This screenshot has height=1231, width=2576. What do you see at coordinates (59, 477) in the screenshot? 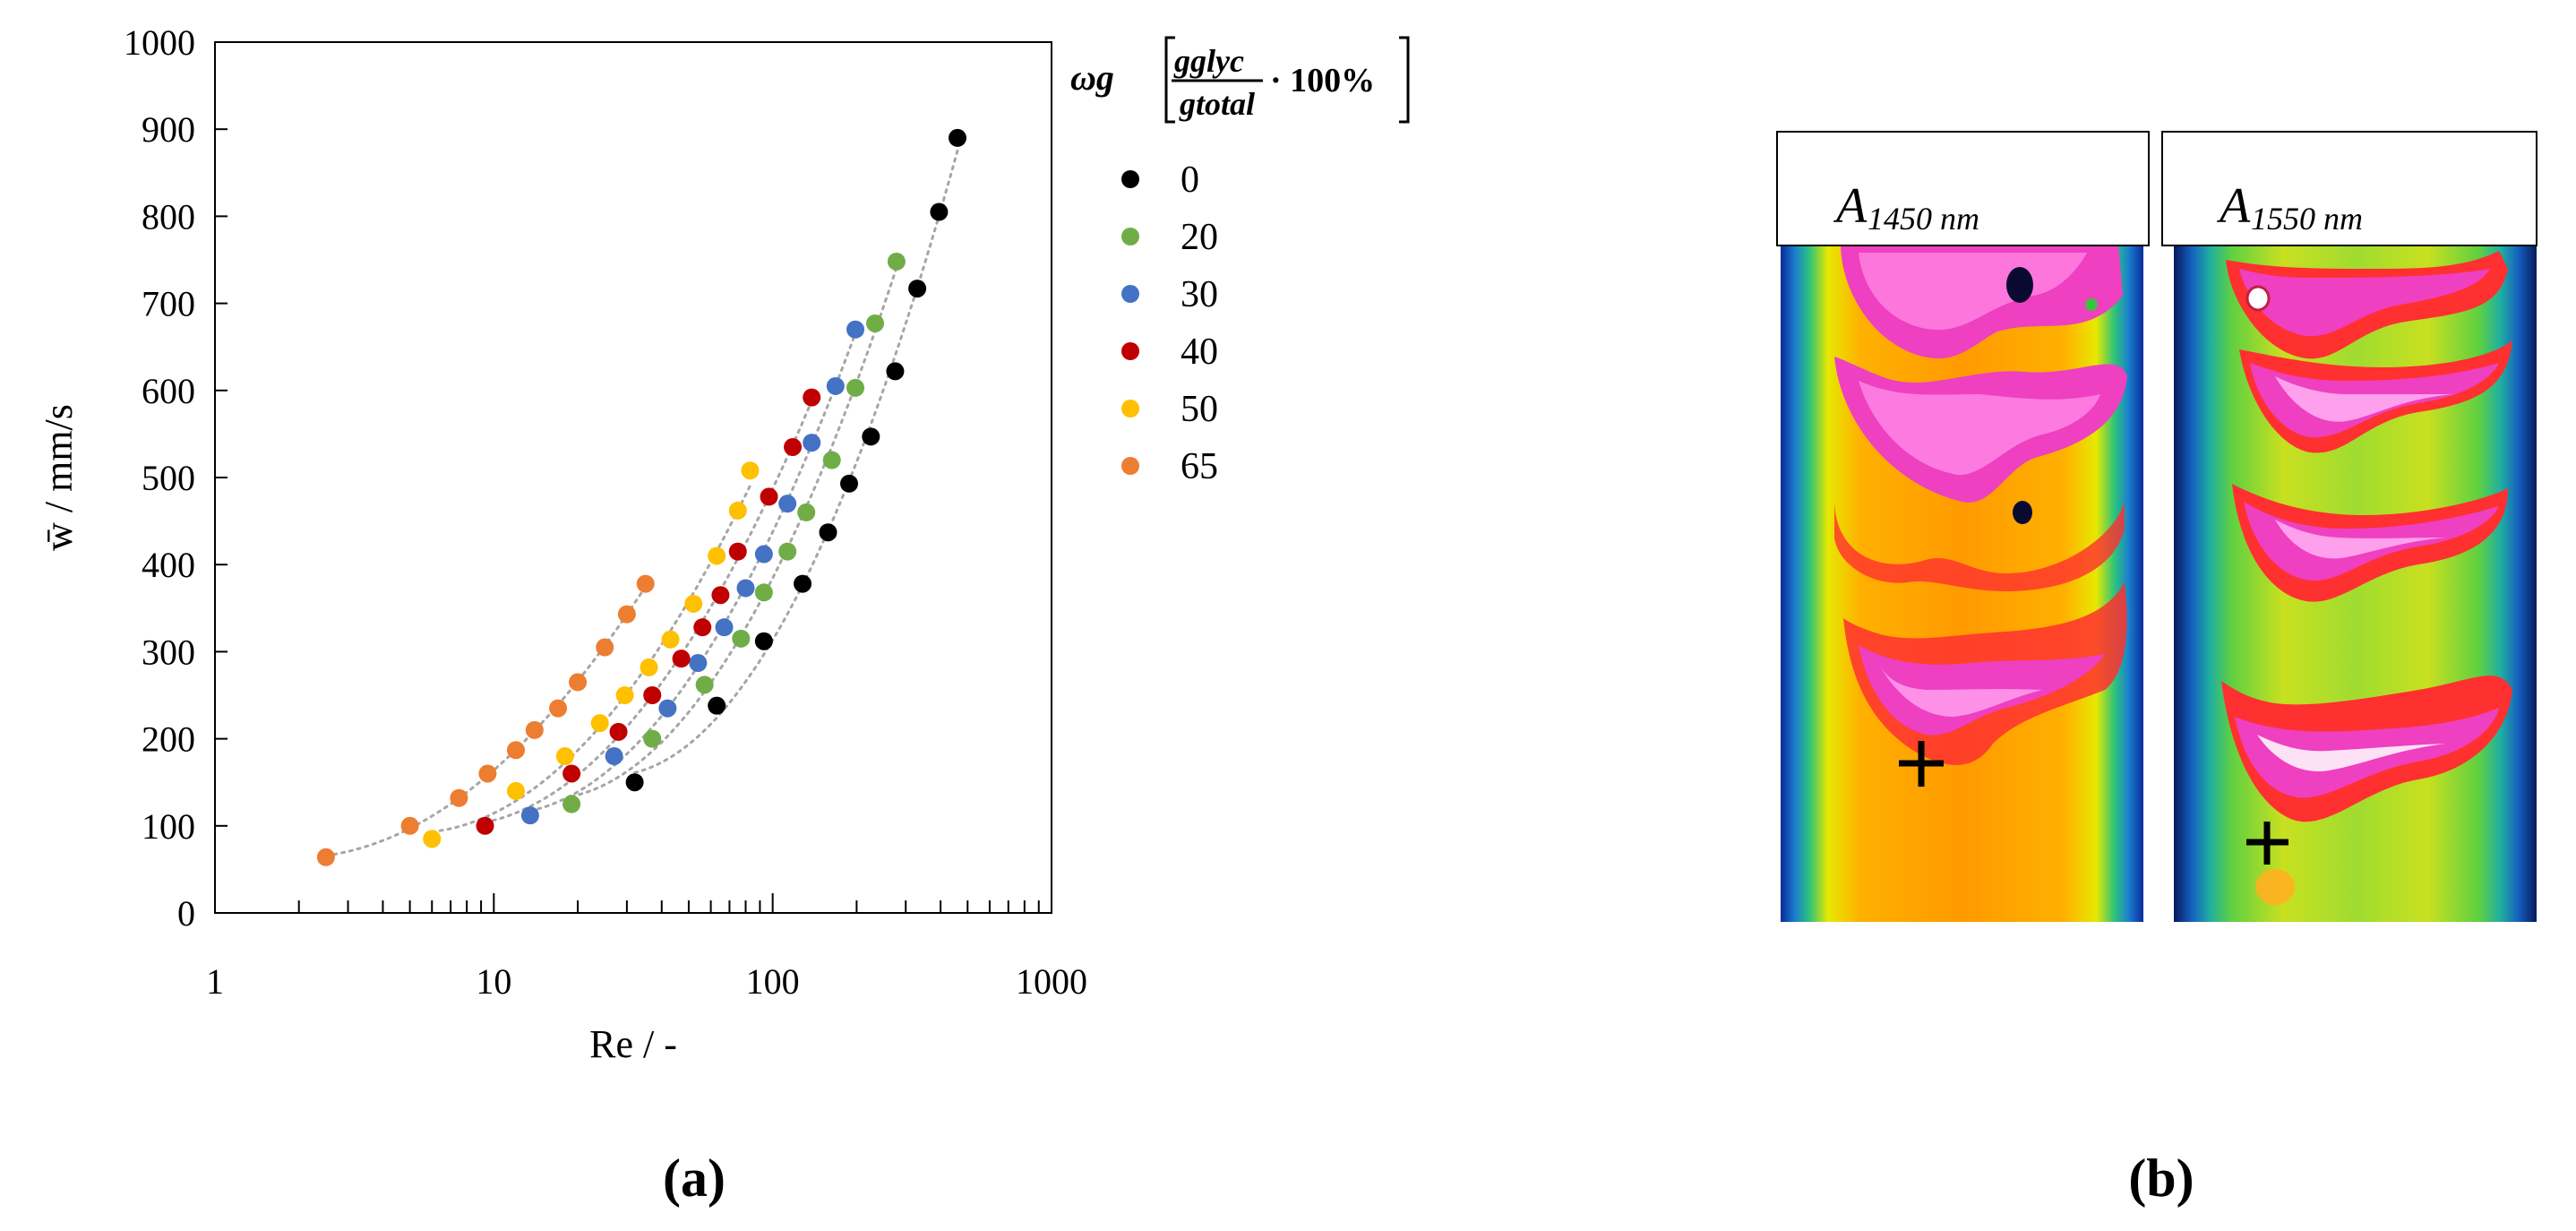
I see `y-axis-label: w̄ / mm/s` at bounding box center [59, 477].